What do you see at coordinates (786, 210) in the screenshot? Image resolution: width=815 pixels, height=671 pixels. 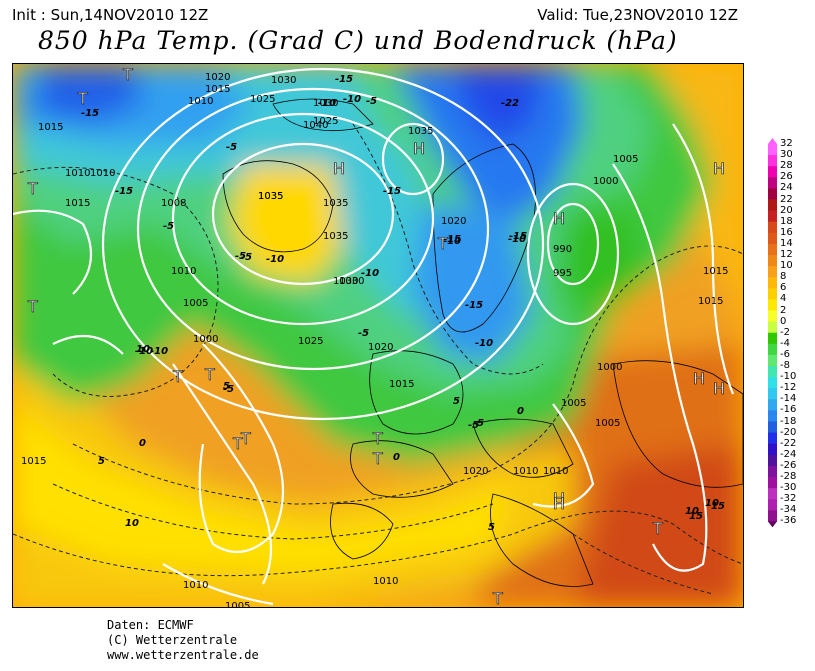 I see `legend-label: 20` at bounding box center [786, 210].